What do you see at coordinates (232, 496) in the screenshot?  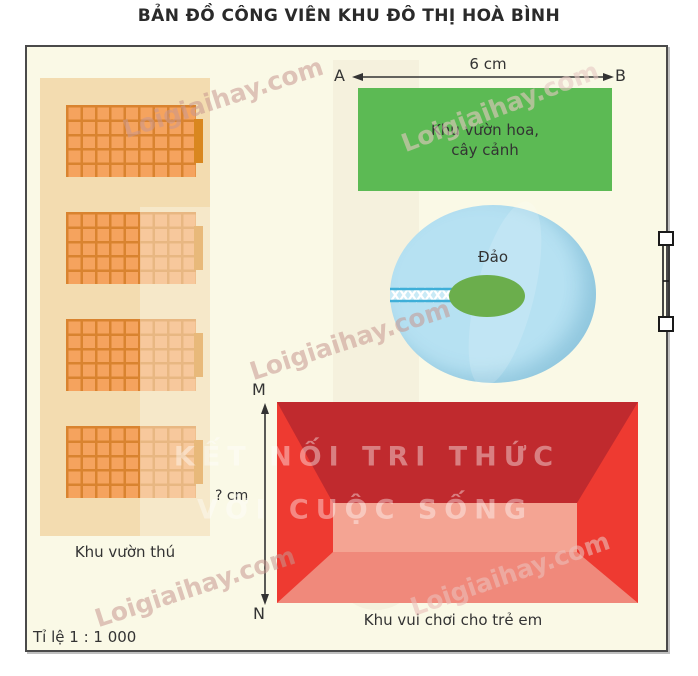 I see `mn-dimension-label: ? cm` at bounding box center [232, 496].